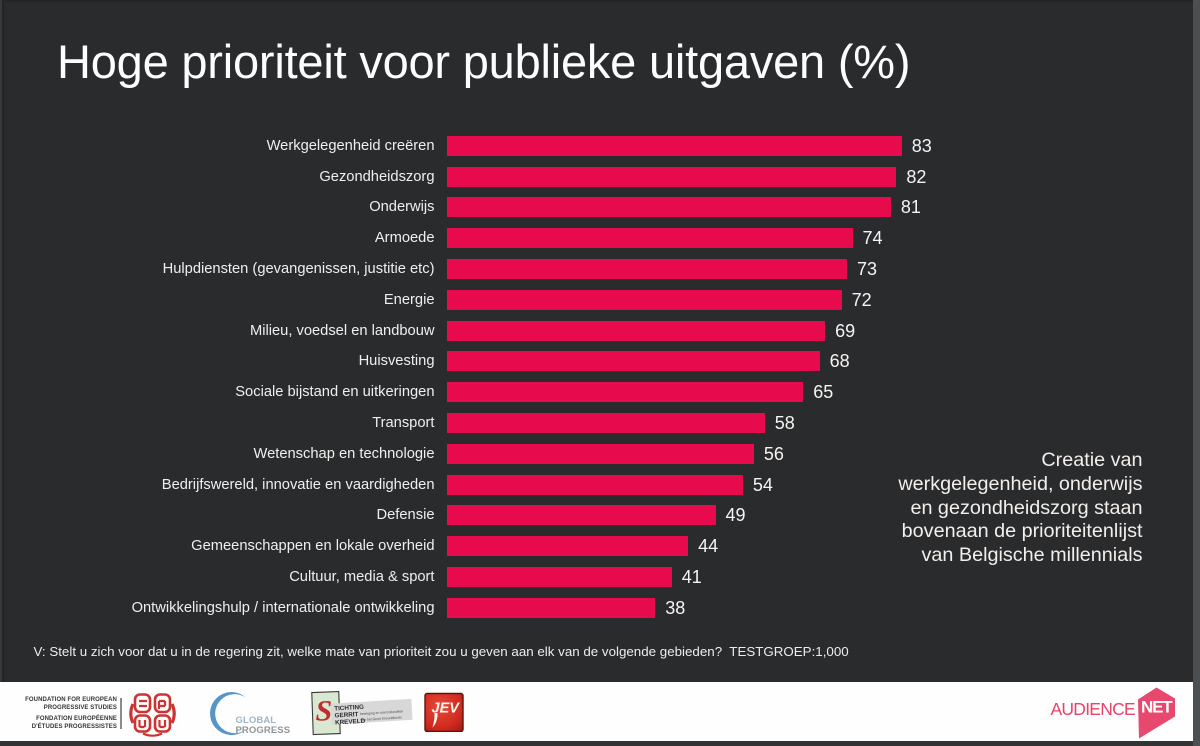 The image size is (1200, 746). What do you see at coordinates (1157, 707) in the screenshot?
I see `svg-text: NET` at bounding box center [1157, 707].